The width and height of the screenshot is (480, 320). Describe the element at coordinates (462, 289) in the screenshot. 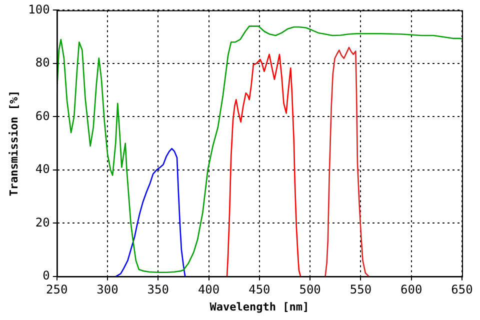

I see `x-tick-label: 650` at that location.